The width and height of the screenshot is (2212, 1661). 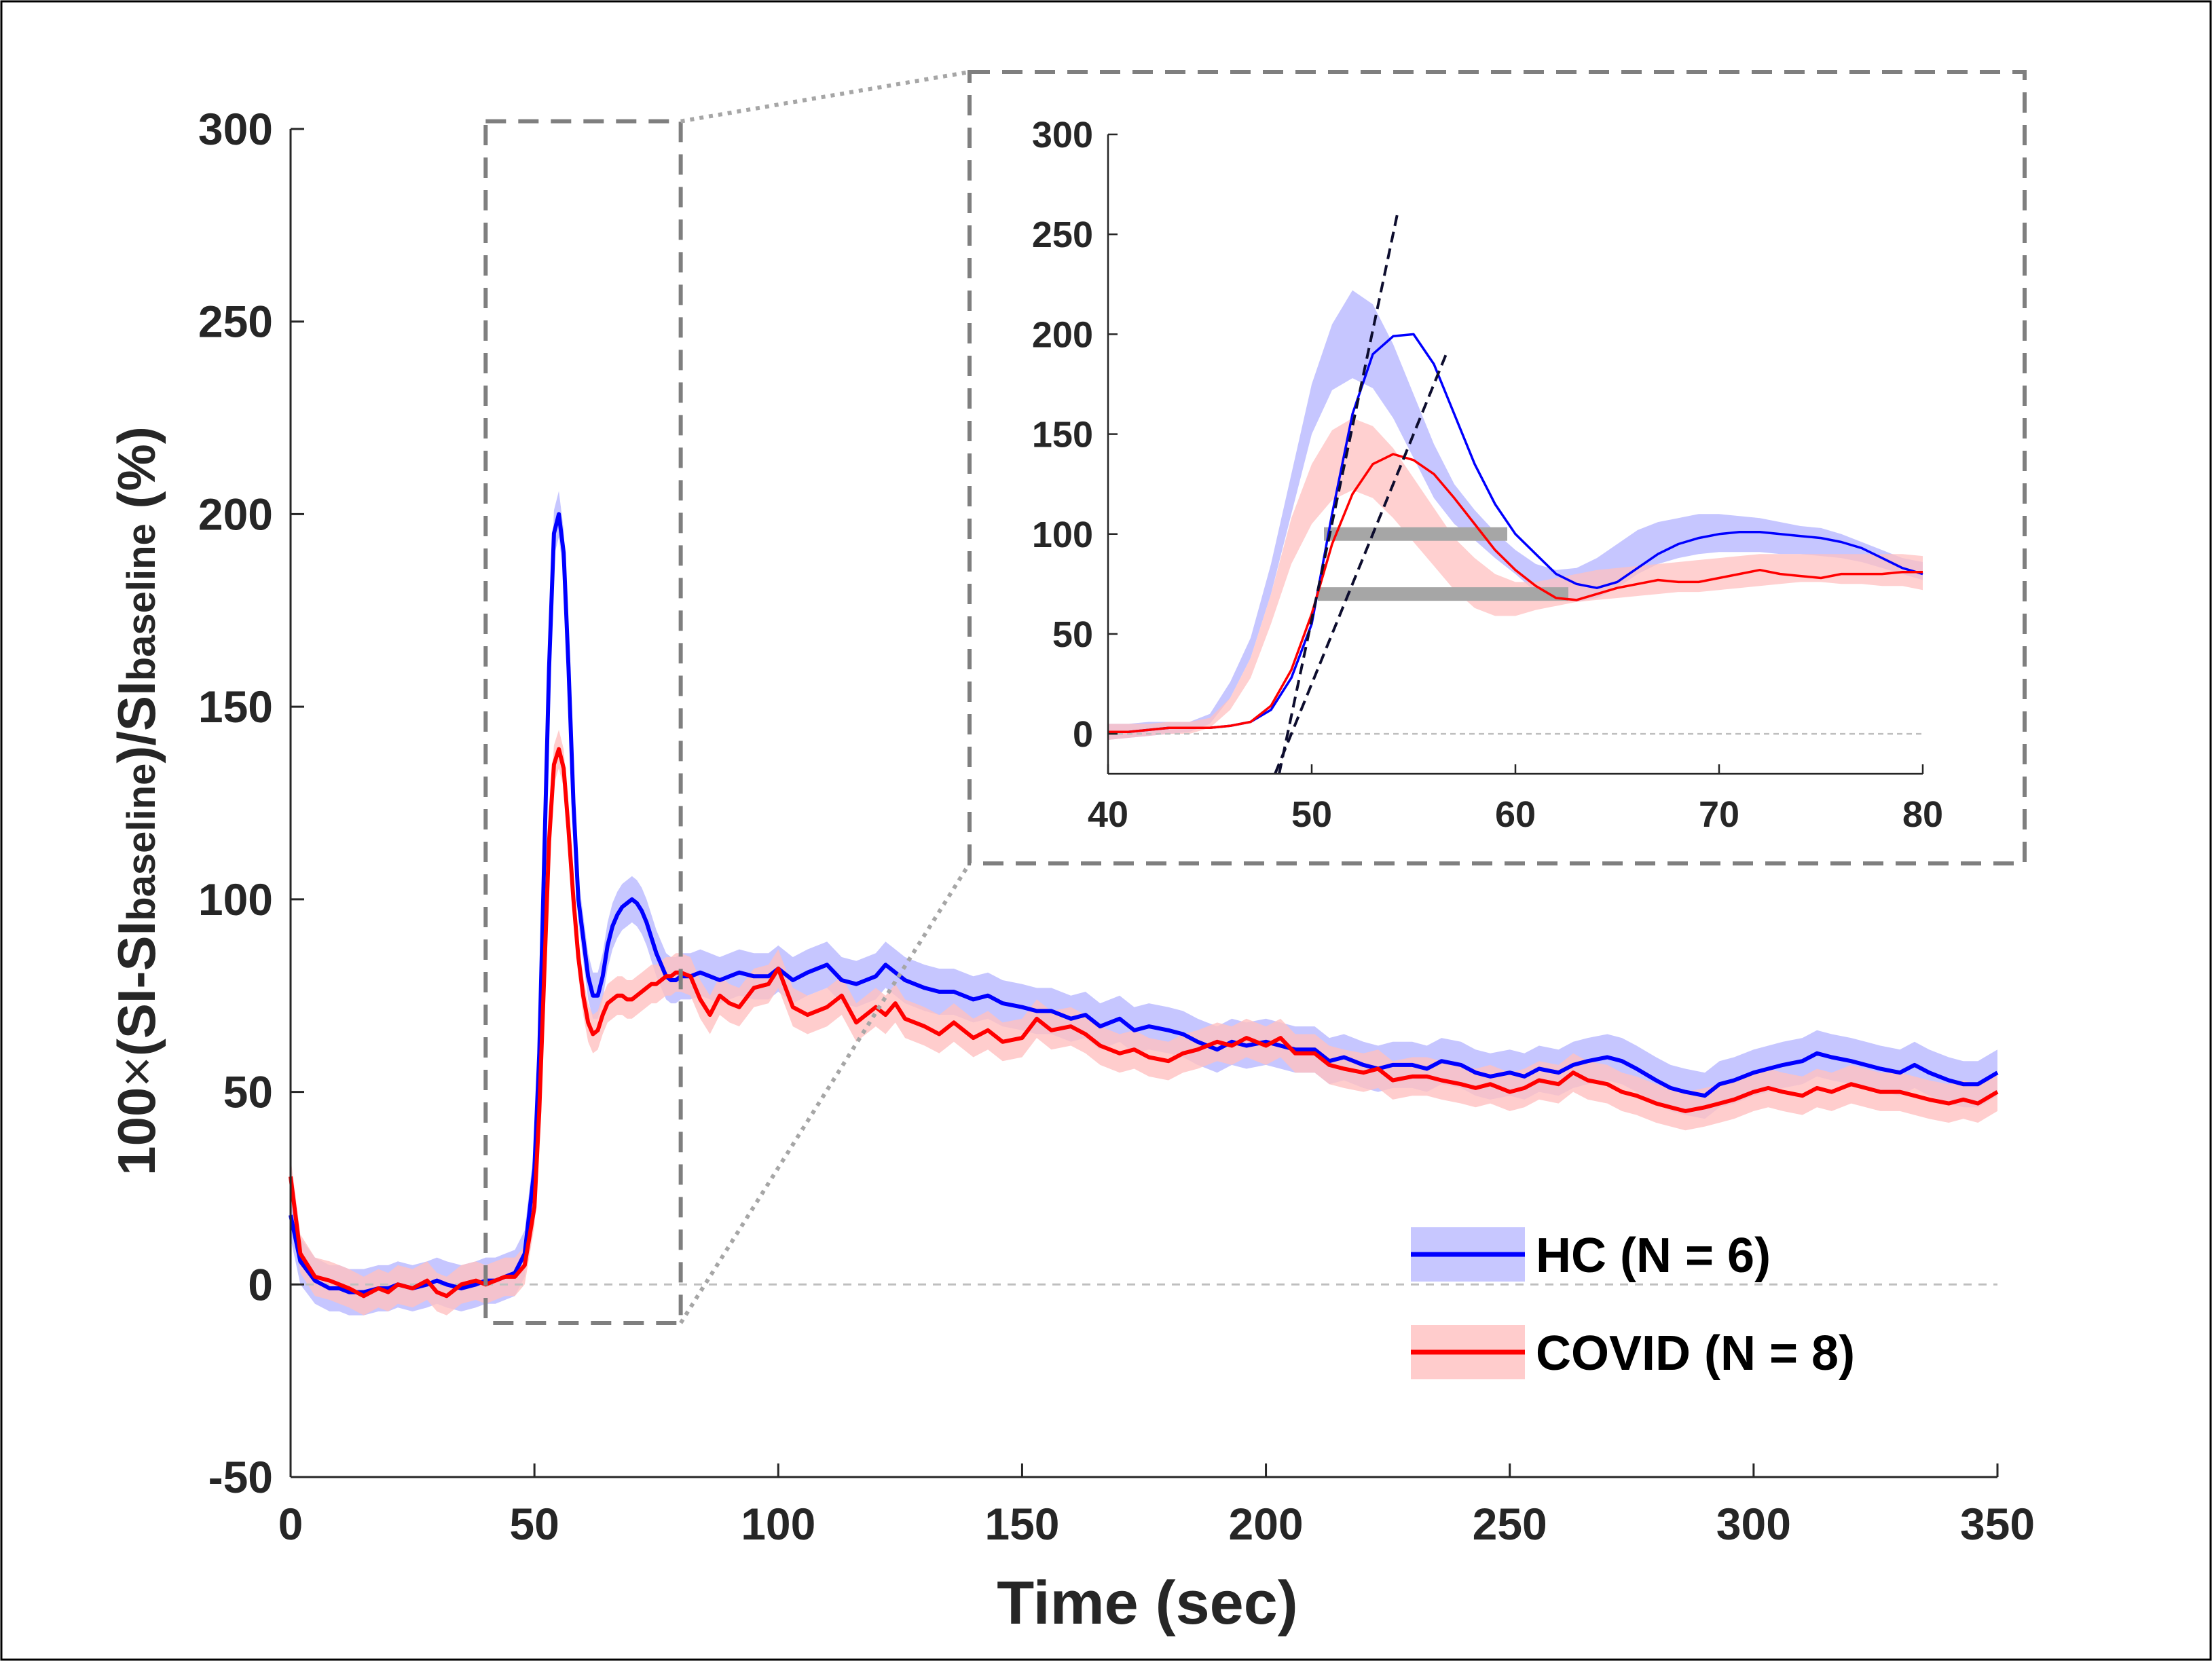 What do you see at coordinates (825, 97) in the screenshot?
I see `zoom-connector-top` at bounding box center [825, 97].